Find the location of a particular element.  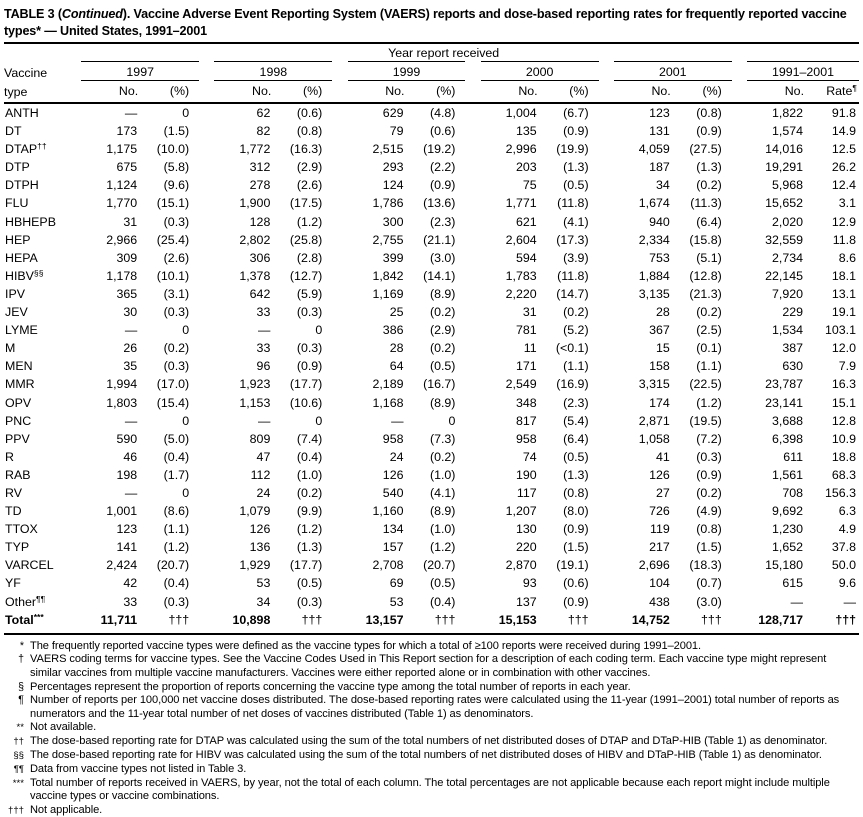

cell-y1997-pct: (0.4) is located at coordinates (176, 456).